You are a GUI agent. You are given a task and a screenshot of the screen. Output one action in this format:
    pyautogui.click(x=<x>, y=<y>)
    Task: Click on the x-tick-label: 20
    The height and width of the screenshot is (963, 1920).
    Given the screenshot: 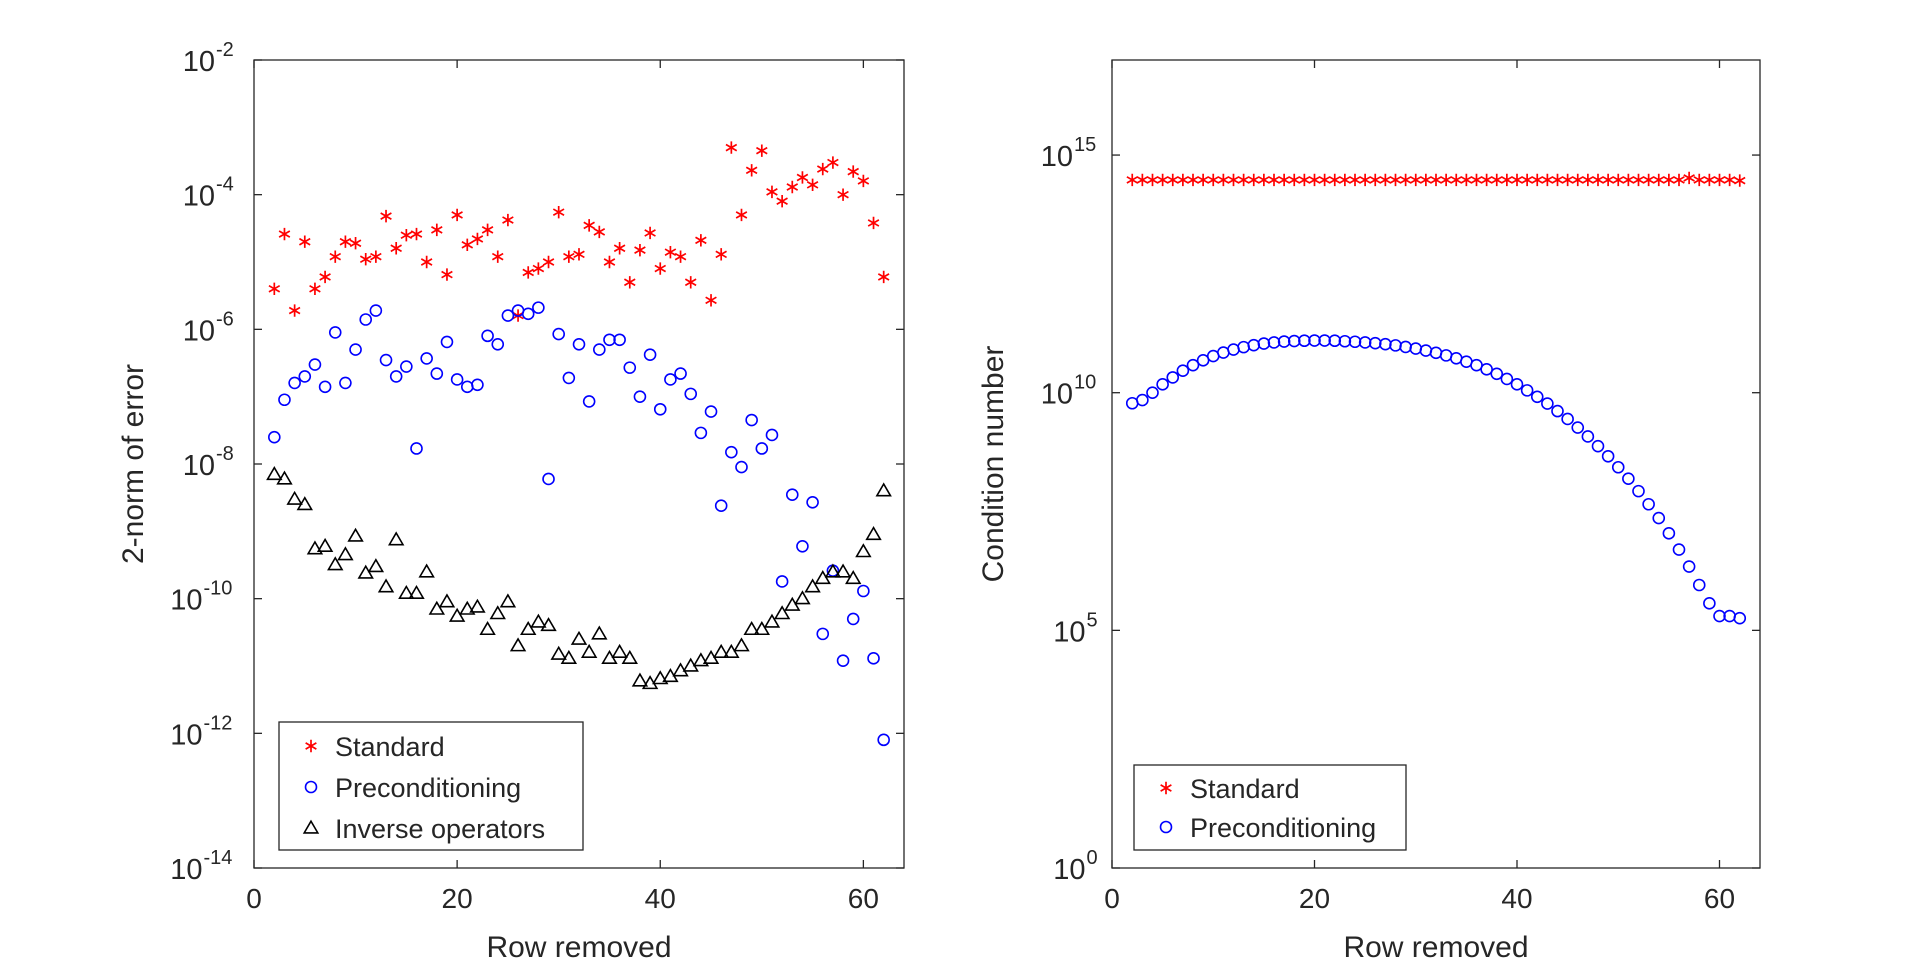 What is the action you would take?
    pyautogui.click(x=1314, y=898)
    